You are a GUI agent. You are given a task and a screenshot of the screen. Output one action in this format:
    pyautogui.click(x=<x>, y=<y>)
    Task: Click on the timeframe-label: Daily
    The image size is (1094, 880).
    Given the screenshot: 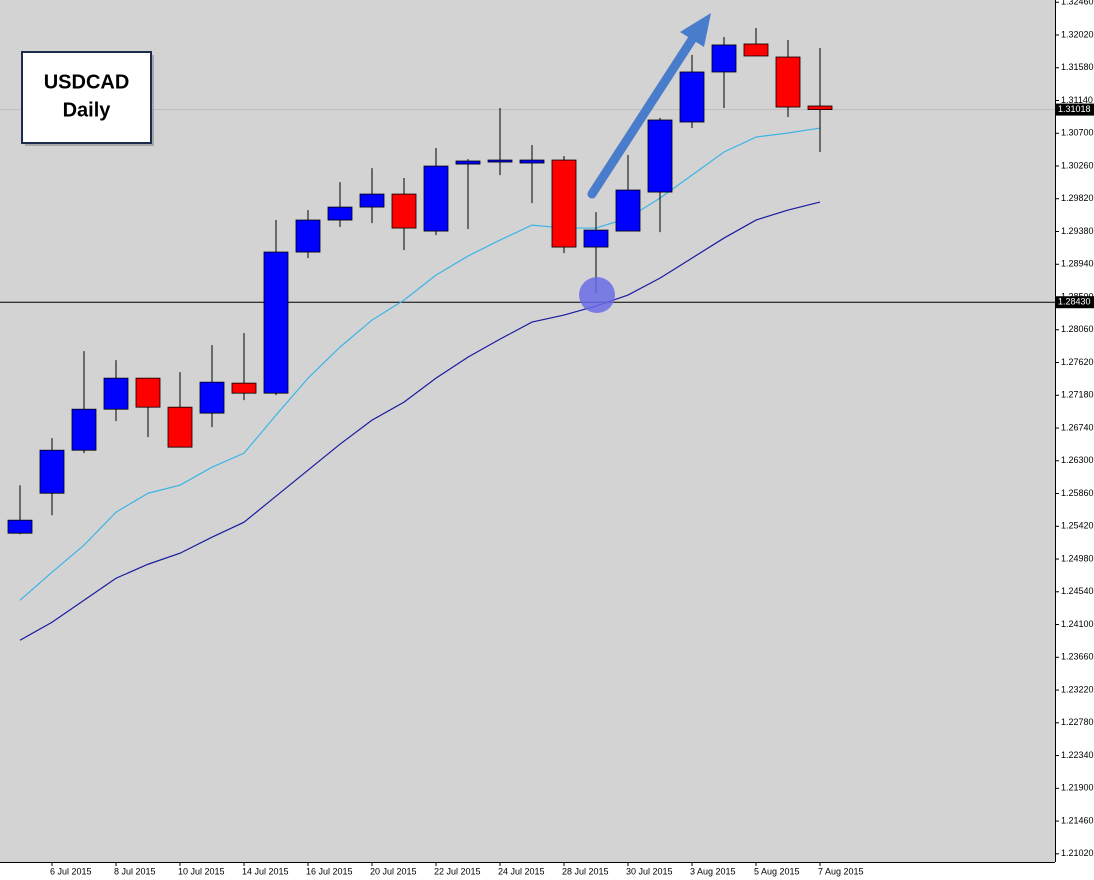 What is the action you would take?
    pyautogui.click(x=87, y=110)
    